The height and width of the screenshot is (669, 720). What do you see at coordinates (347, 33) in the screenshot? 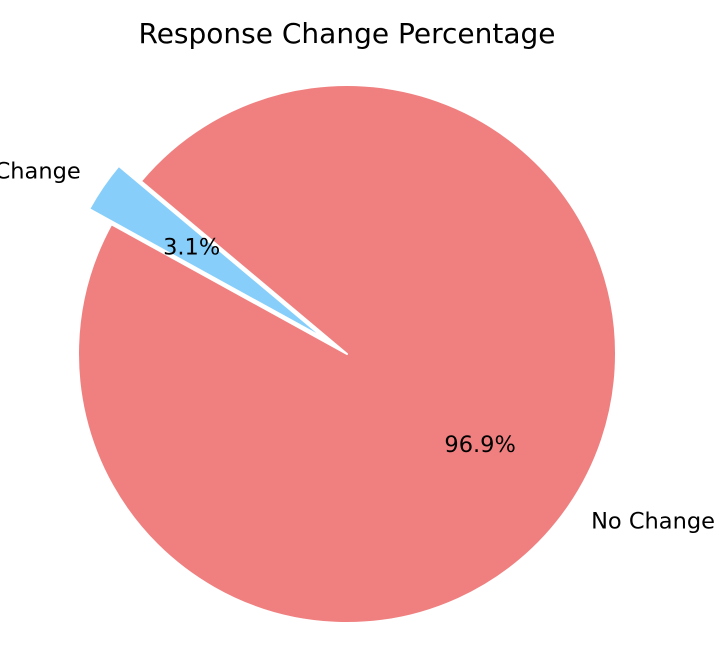
I see `chart-title: Response Change Percentage` at bounding box center [347, 33].